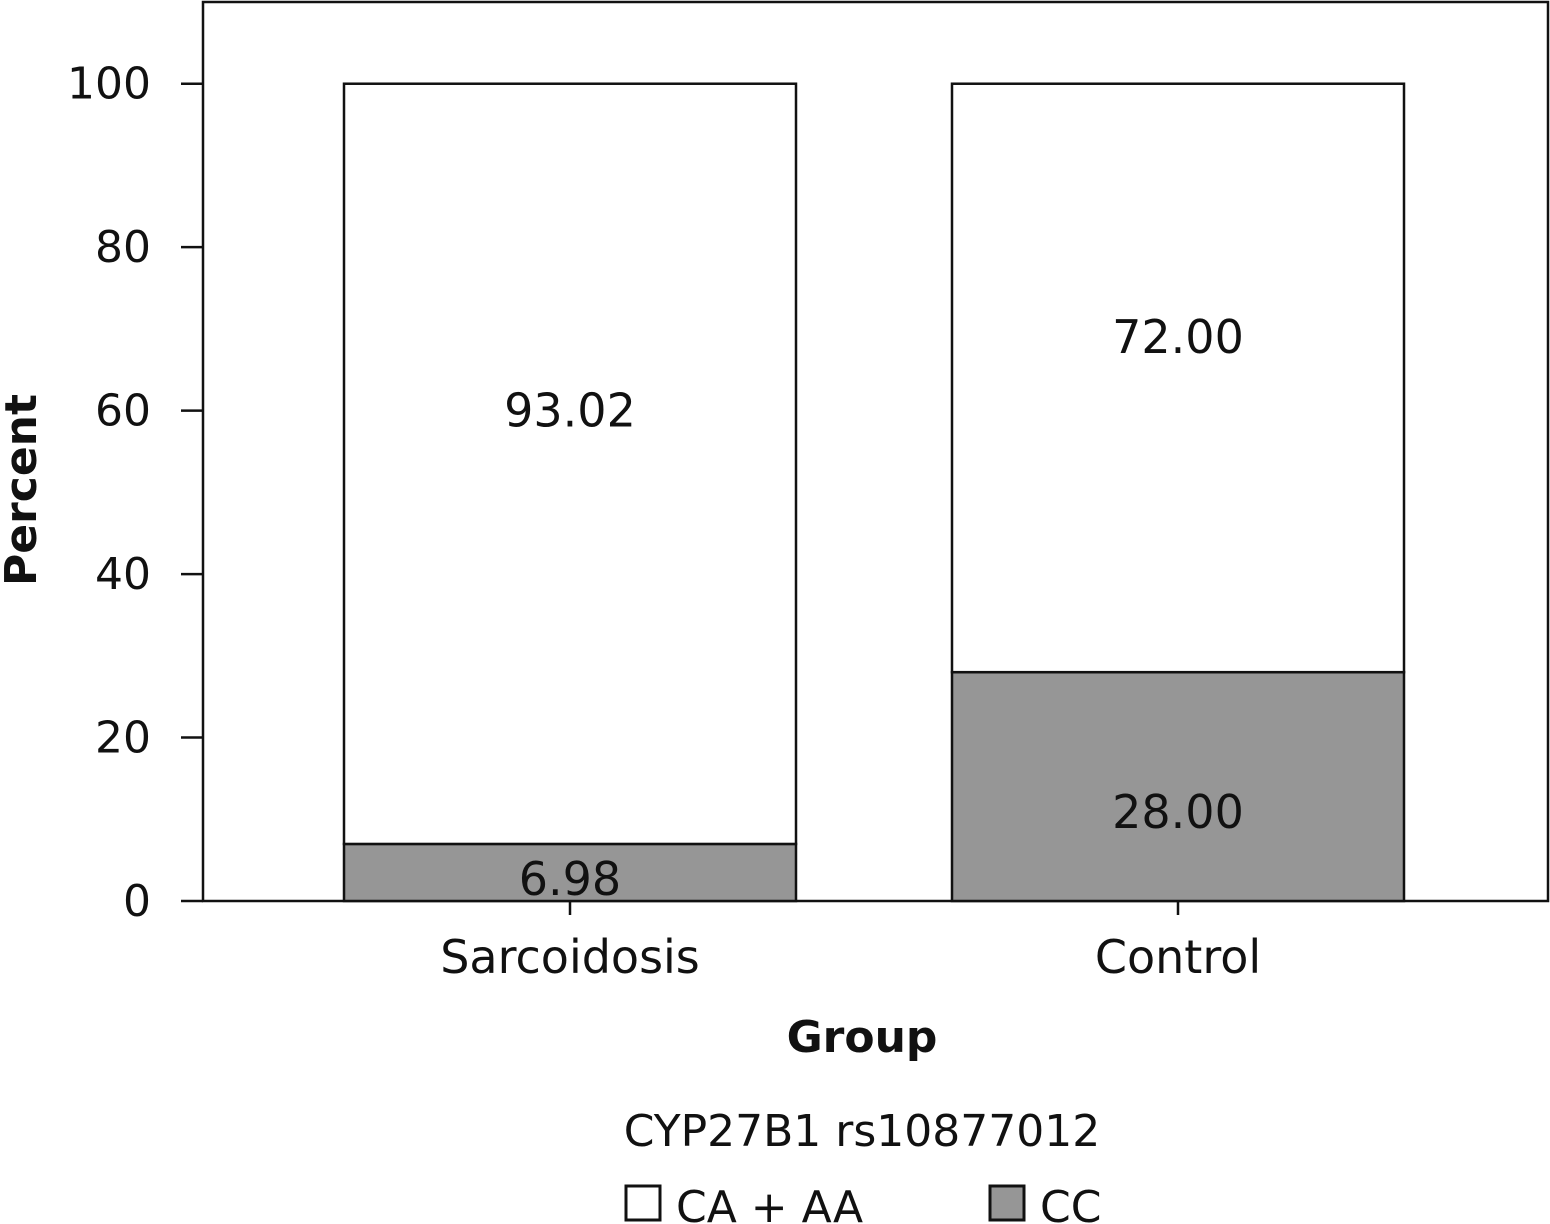 The width and height of the screenshot is (1550, 1224). I want to click on legend: CA + AA CC, so click(862, 1203).